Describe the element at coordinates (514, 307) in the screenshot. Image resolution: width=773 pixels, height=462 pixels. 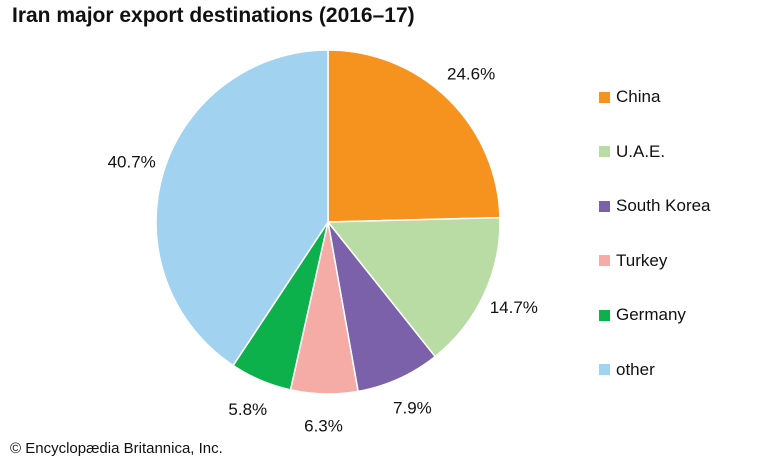
I see `slice-label-u-a-e: 14.7%` at that location.